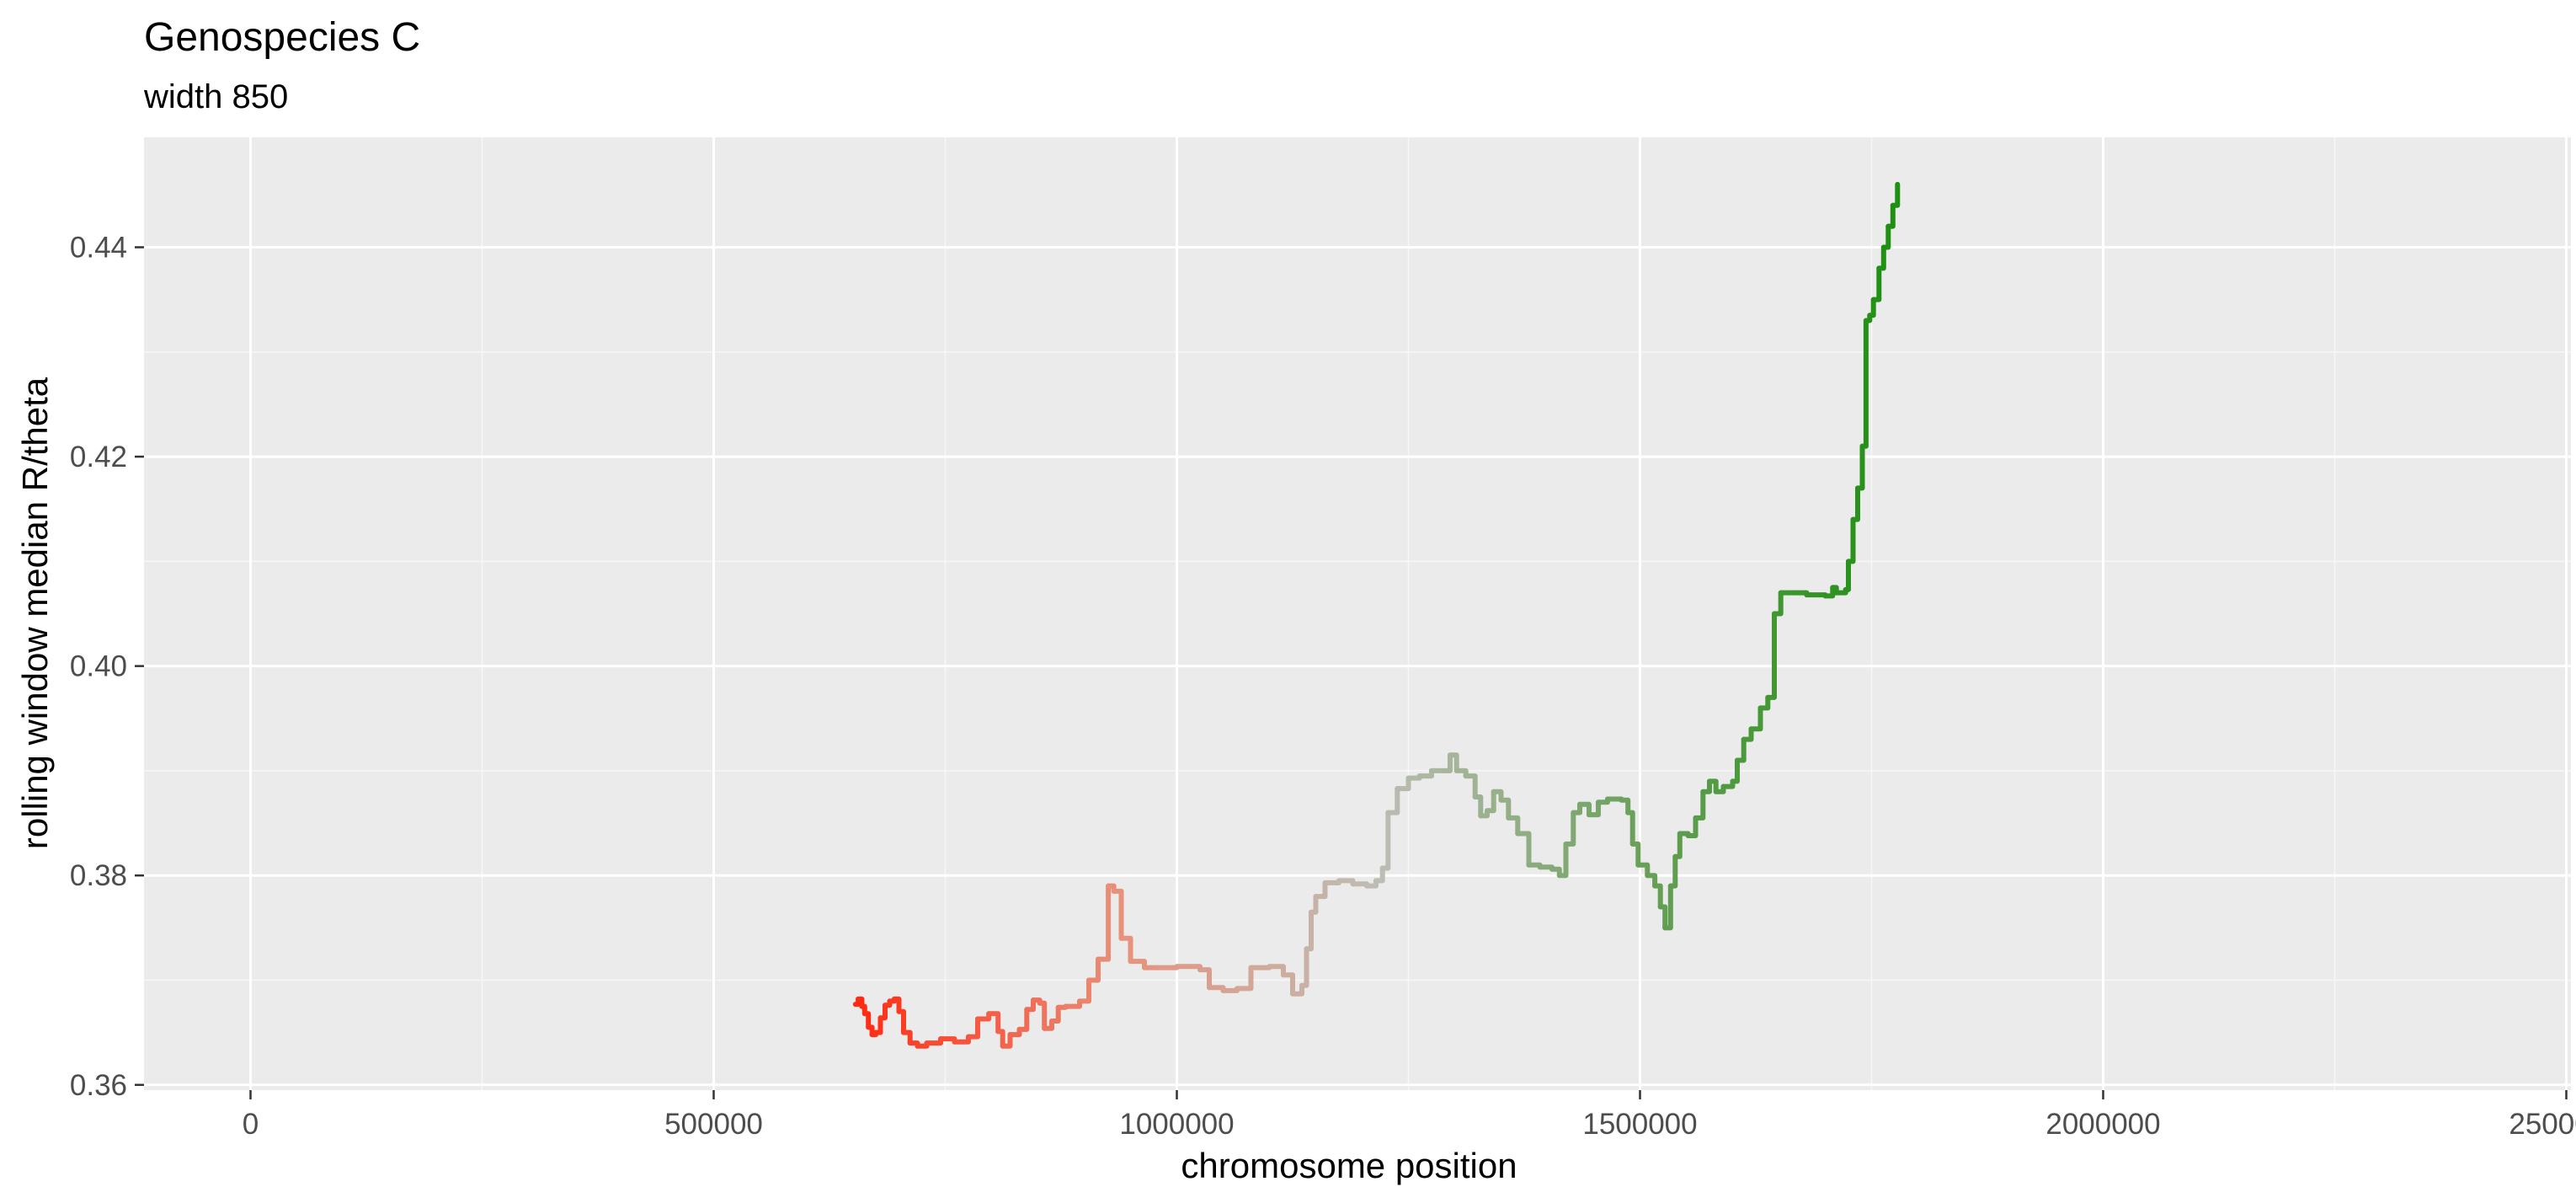 Image resolution: width=2576 pixels, height=1203 pixels. Describe the element at coordinates (713, 1124) in the screenshot. I see `x-tick-label: 500000` at that location.